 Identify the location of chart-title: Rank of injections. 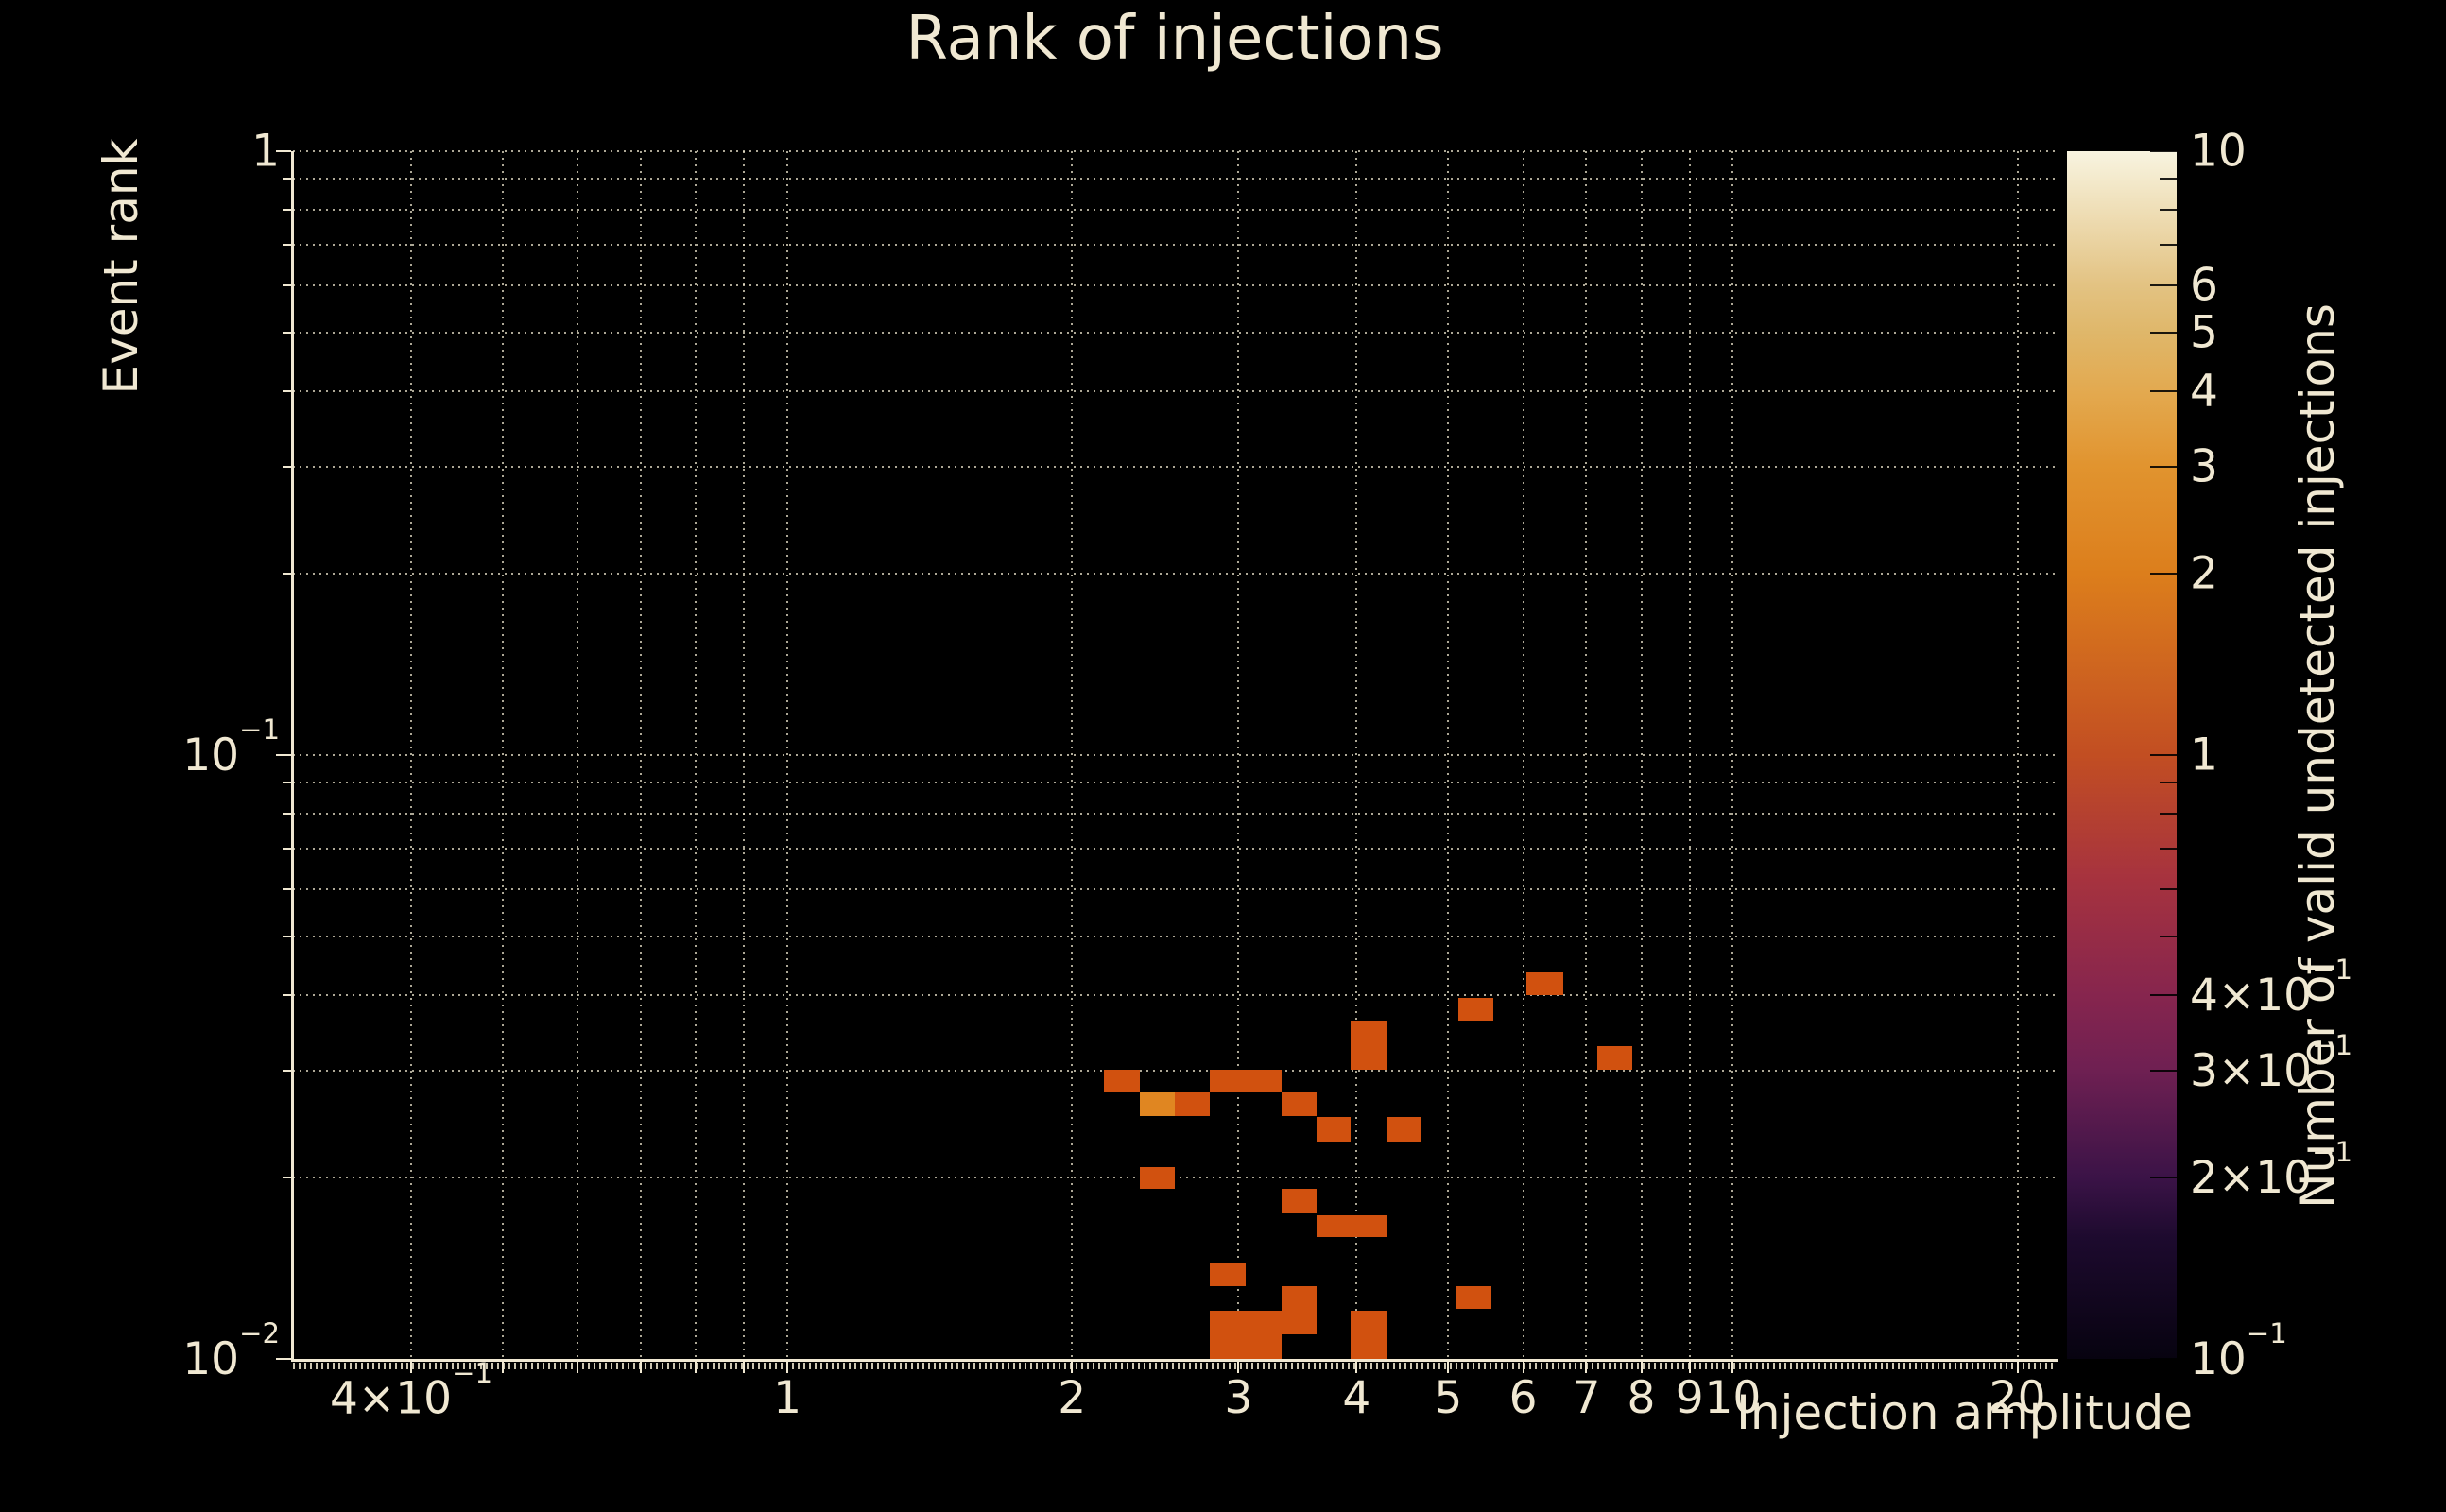
(1174, 39).